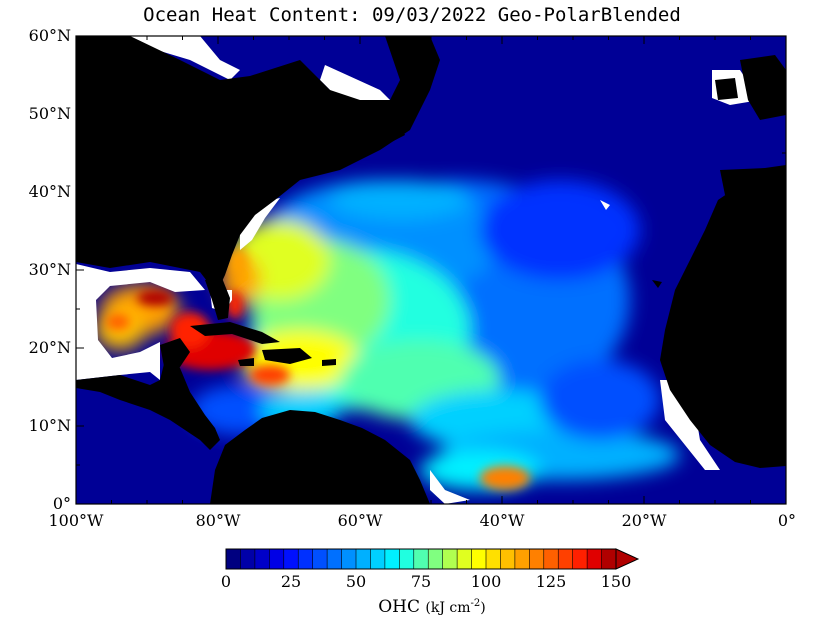  What do you see at coordinates (77, 520) in the screenshot?
I see `x-tick-label: 100°W` at bounding box center [77, 520].